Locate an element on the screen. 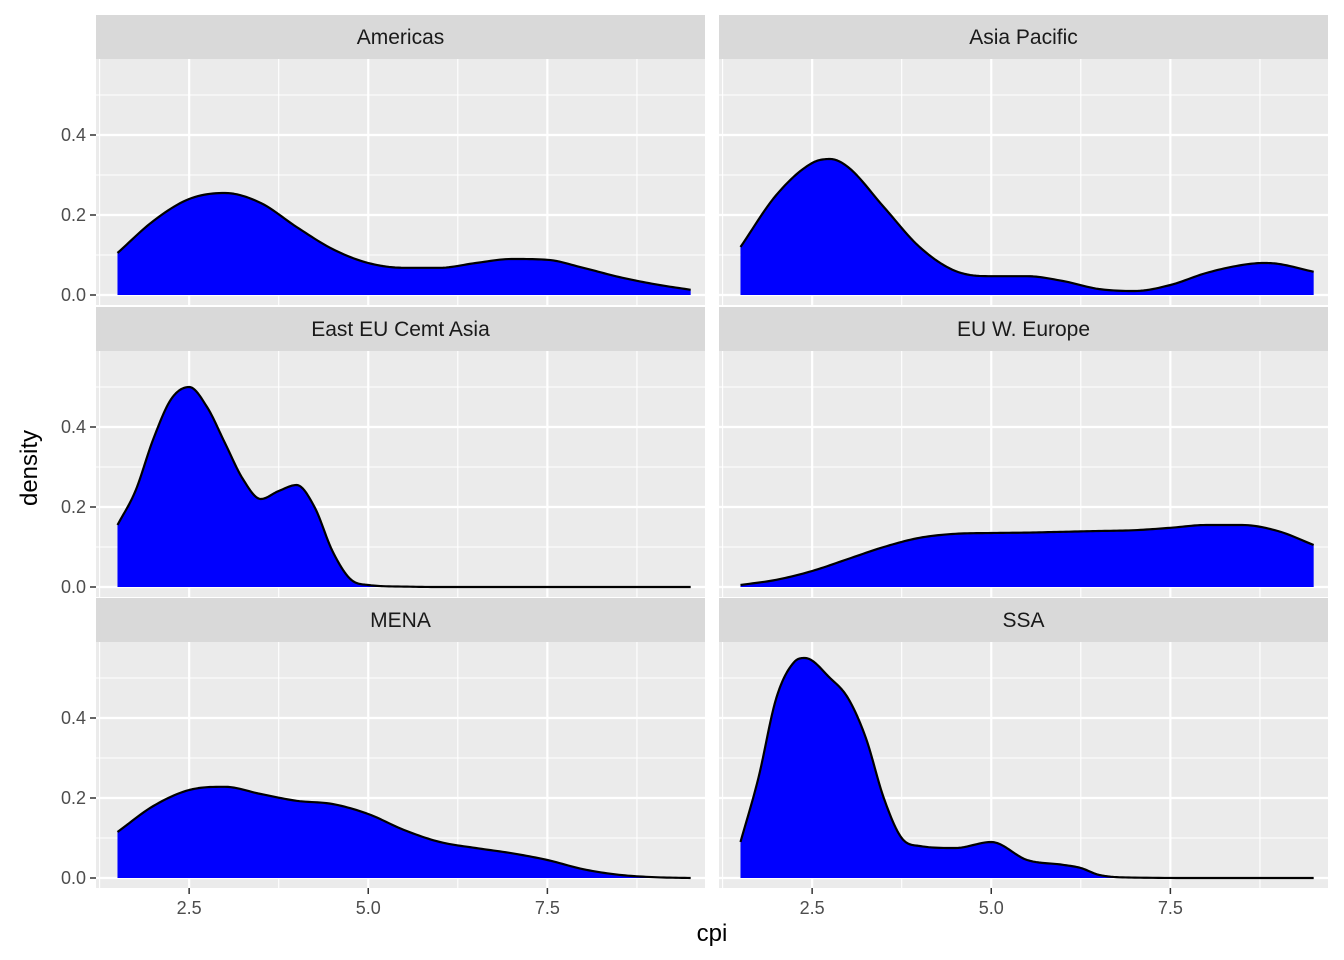 This screenshot has width=1344, height=960. facet-strip-label: MENA is located at coordinates (400, 620).